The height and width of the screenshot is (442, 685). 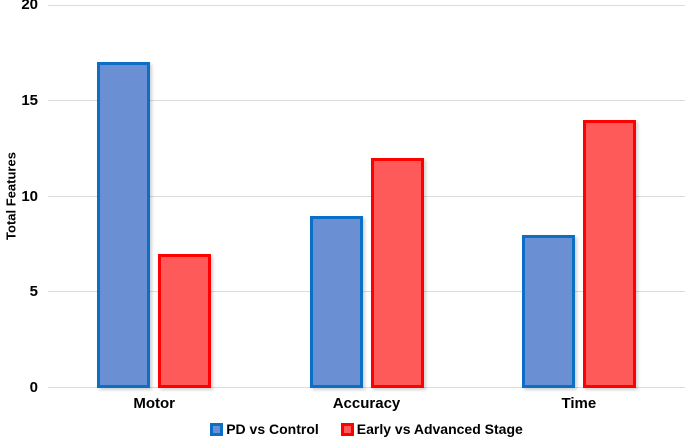 What do you see at coordinates (347, 429) in the screenshot?
I see `legend-marker-early-vs-advanced-stage` at bounding box center [347, 429].